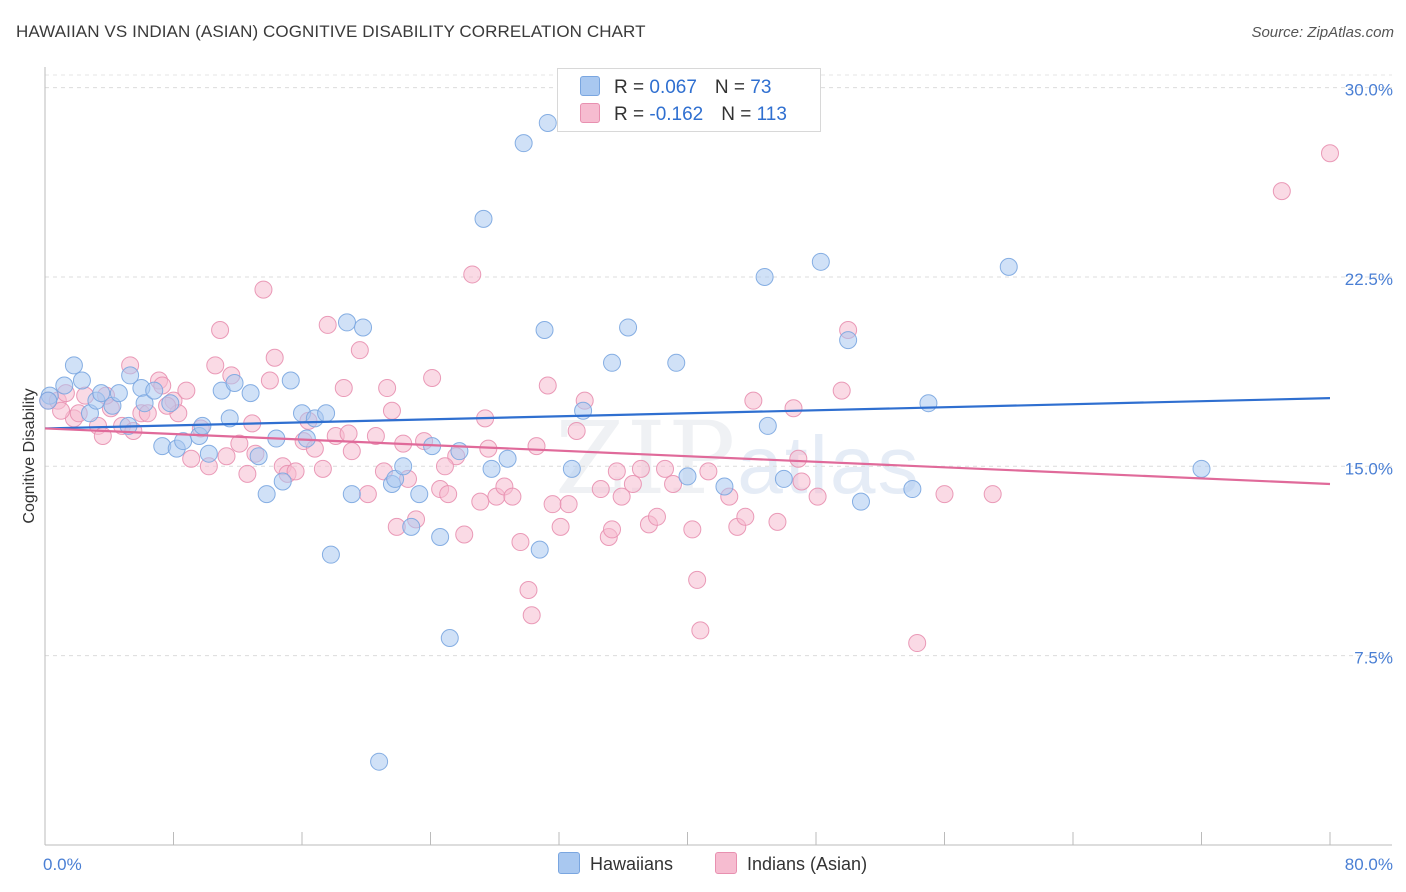  I want to click on bottom-legend-label-hawaiians: Hawaiians, so click(632, 864).